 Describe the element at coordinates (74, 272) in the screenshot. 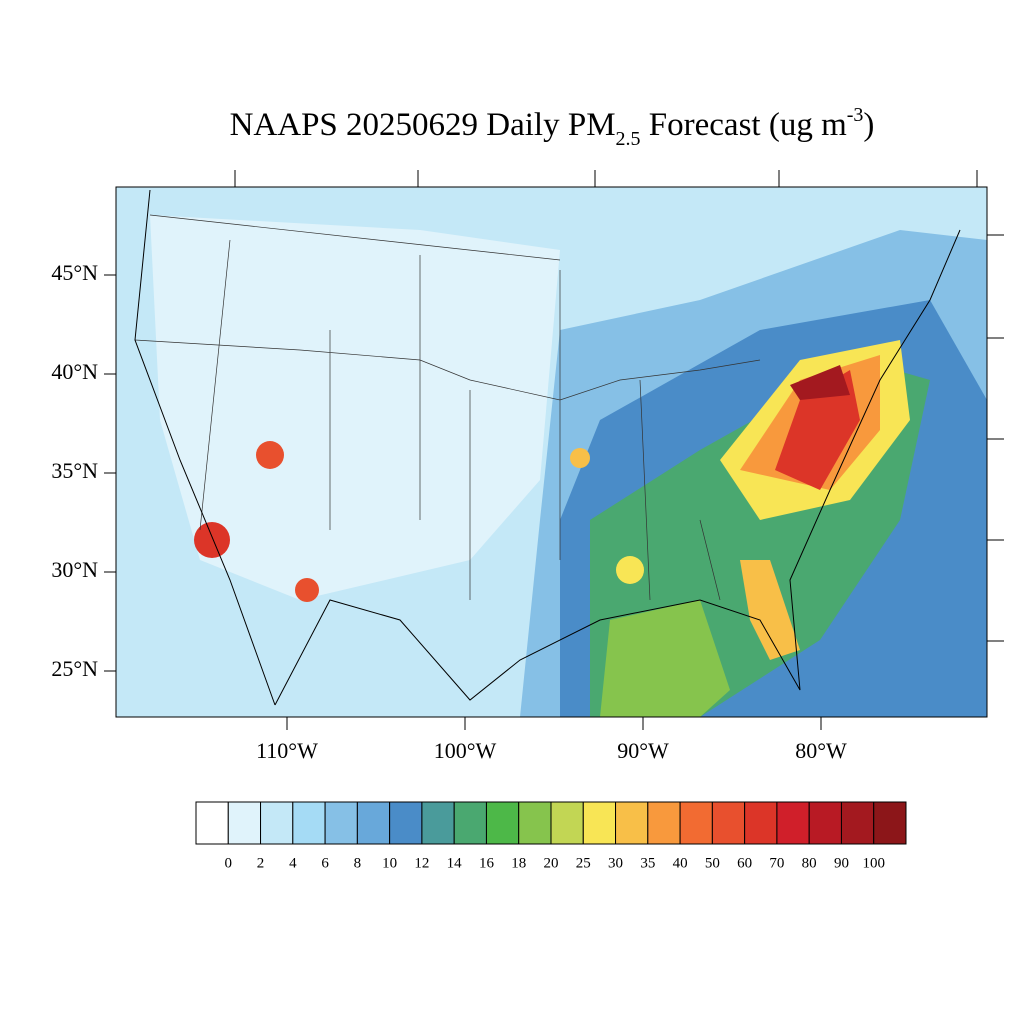

I see `lat-label: 45°N` at that location.